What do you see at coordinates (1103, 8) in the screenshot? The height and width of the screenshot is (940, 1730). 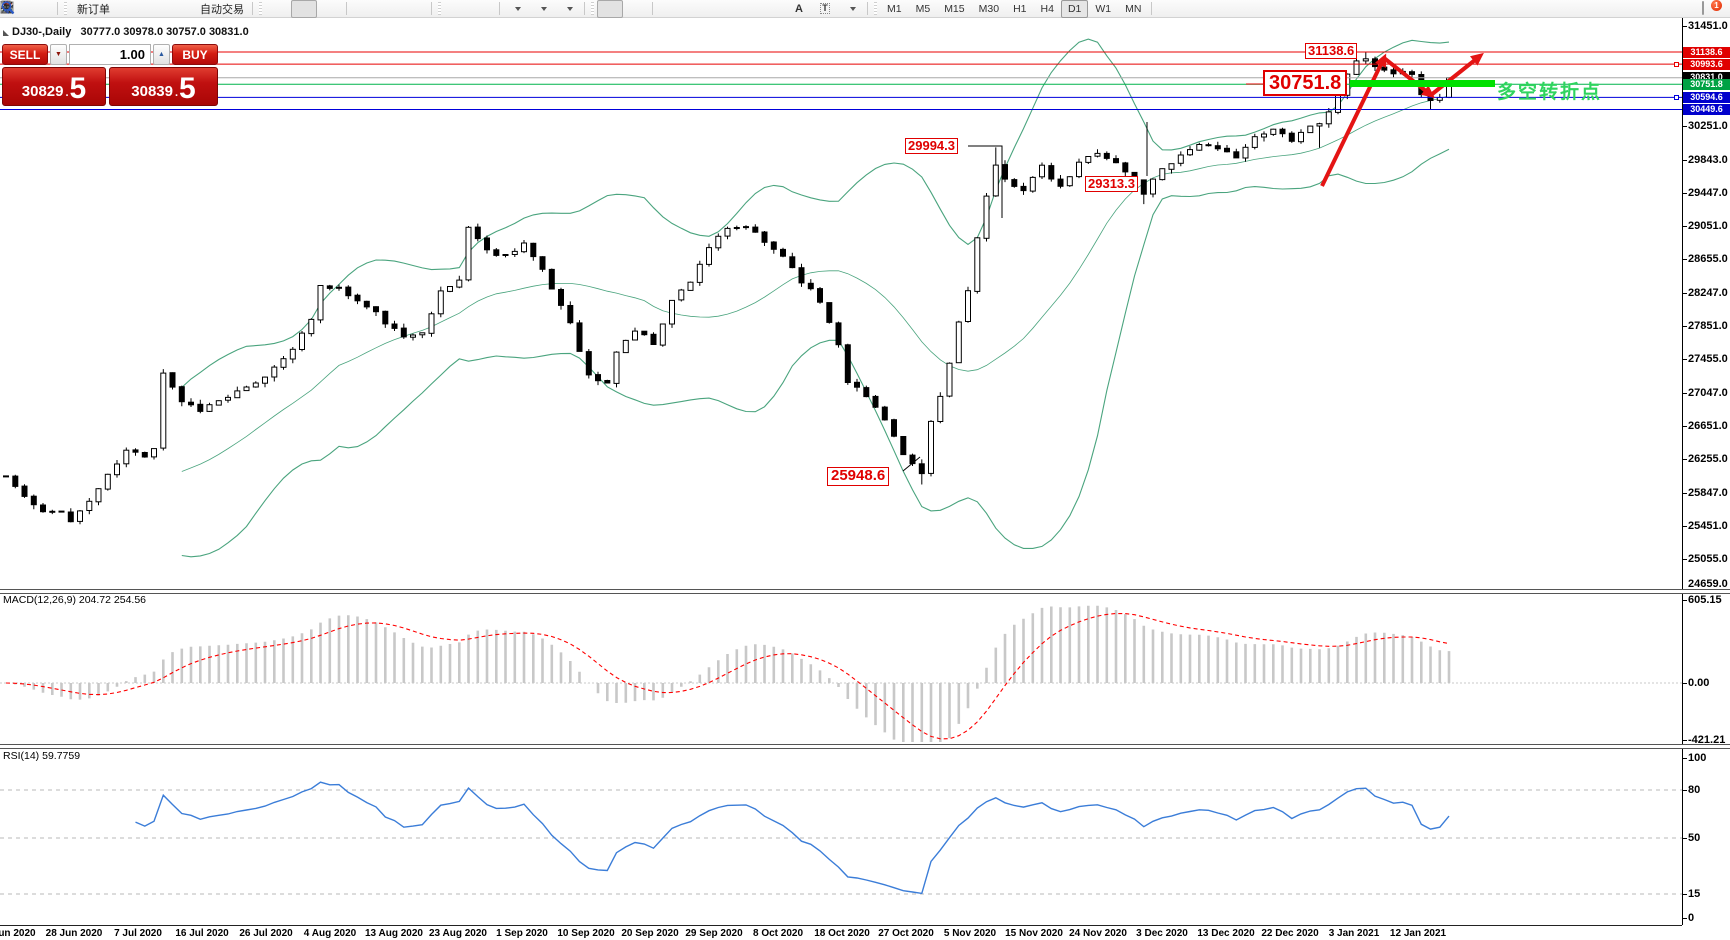 I see `timeframe-button-w1: W1` at bounding box center [1103, 8].